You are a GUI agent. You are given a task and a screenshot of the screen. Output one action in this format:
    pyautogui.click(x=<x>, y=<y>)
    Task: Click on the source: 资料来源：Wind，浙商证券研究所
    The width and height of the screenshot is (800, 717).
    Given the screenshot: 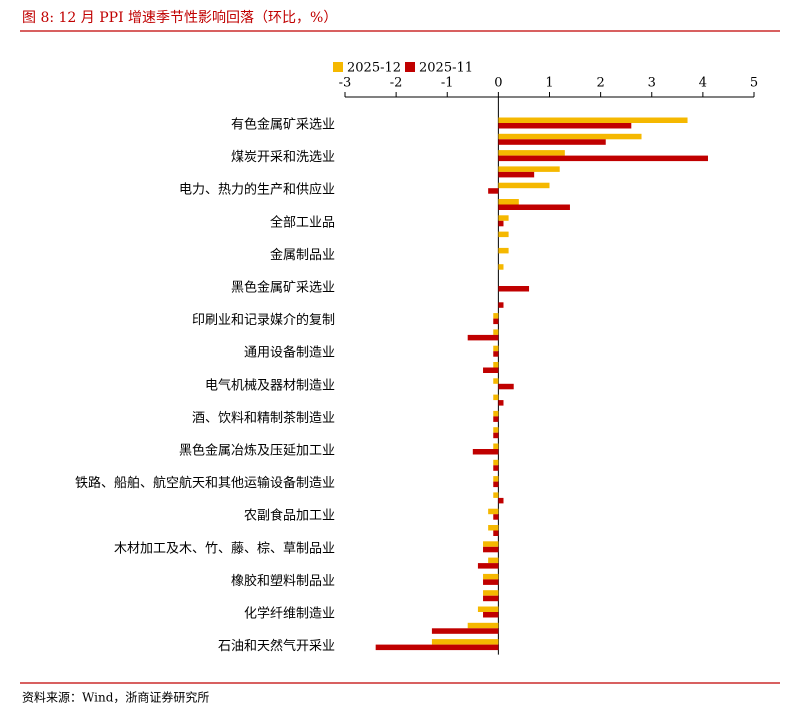 What is the action you would take?
    pyautogui.click(x=115, y=697)
    